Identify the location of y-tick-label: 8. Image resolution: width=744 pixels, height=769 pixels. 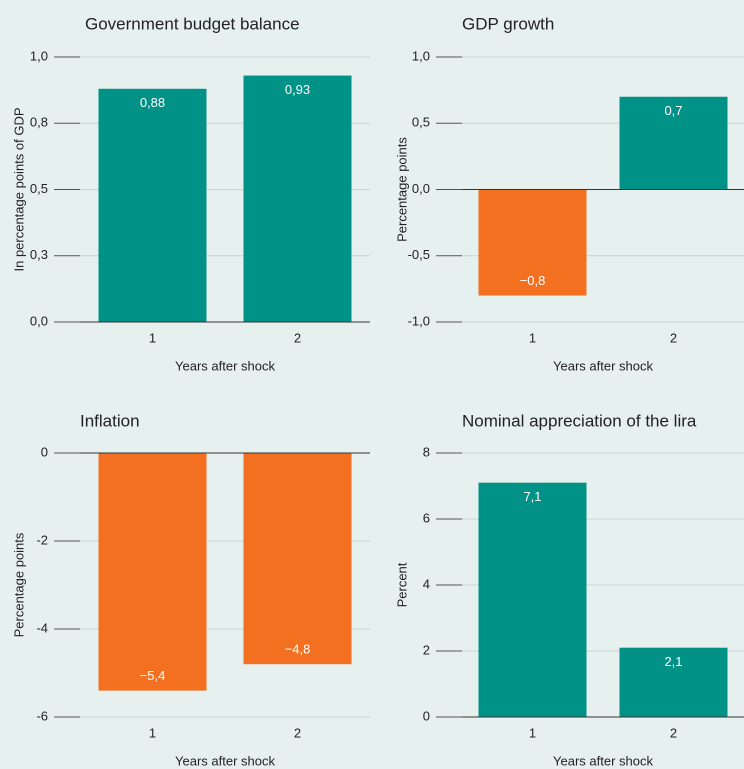
(426, 451).